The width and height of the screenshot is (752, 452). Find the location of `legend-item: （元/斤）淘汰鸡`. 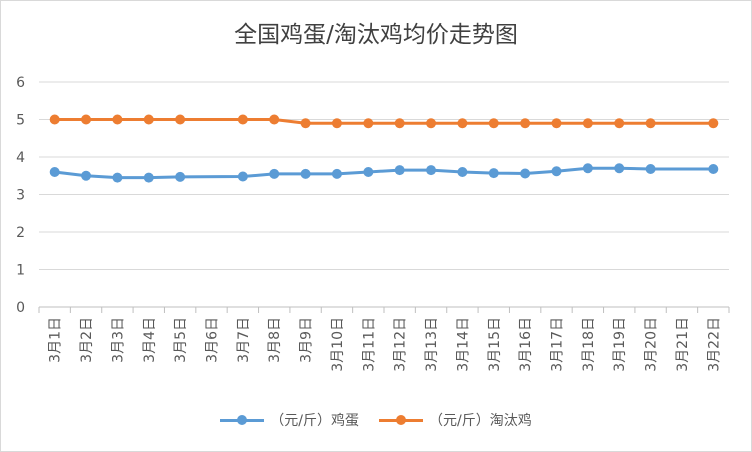

legend-item: （元/斤）淘汰鸡 is located at coordinates (455, 420).